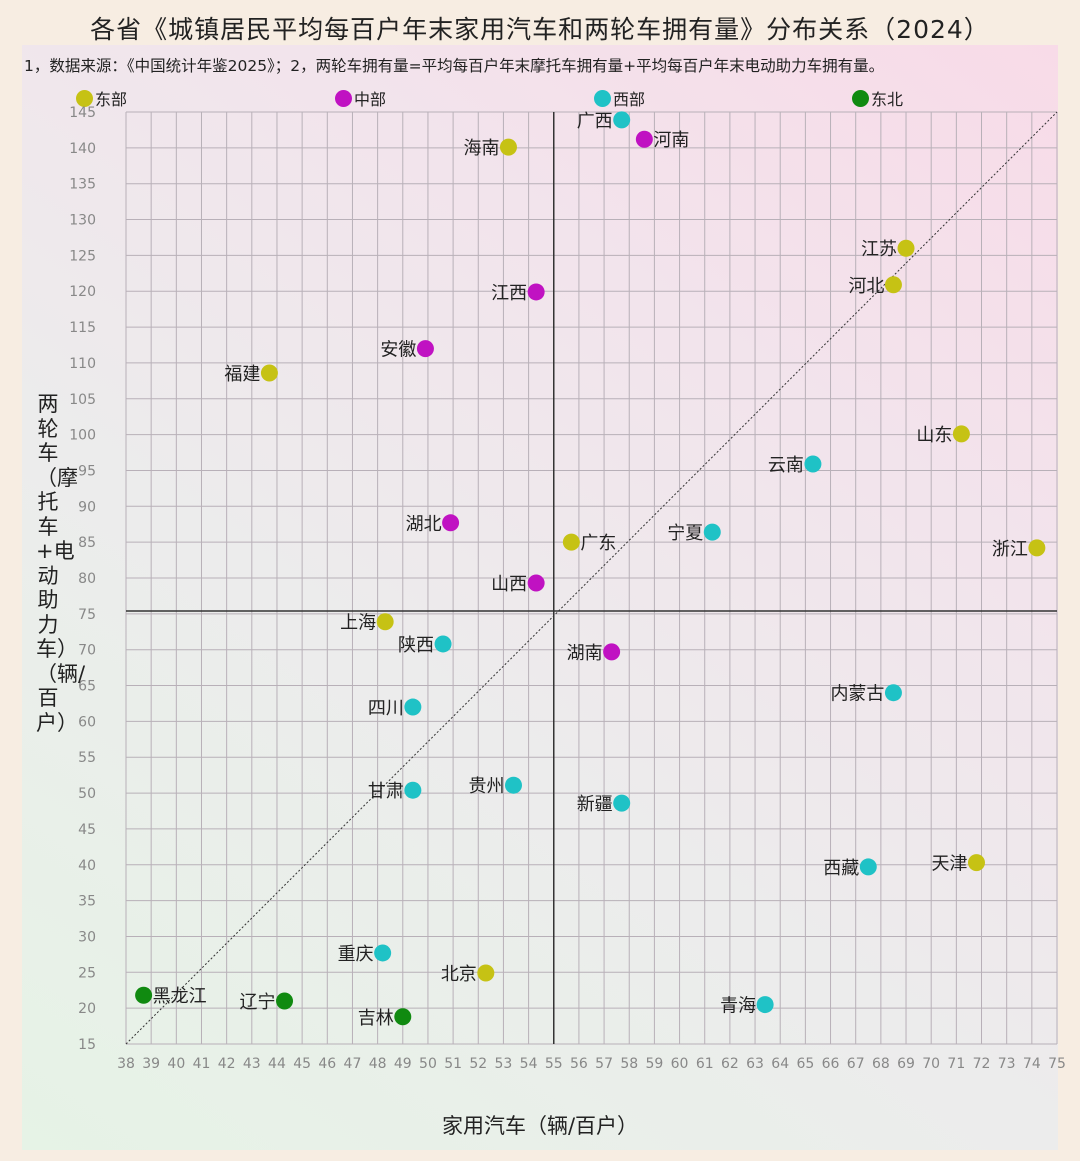 Image resolution: width=1080 pixels, height=1161 pixels. Describe the element at coordinates (269, 373) in the screenshot. I see `data-point-福建` at that location.